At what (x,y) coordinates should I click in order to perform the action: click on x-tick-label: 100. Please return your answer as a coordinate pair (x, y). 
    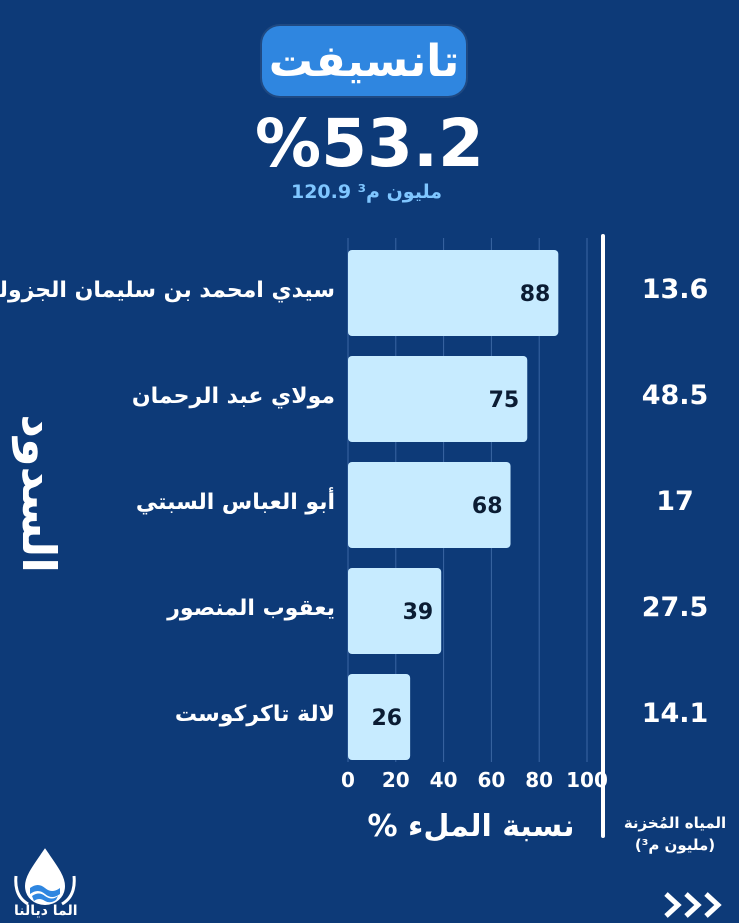
    Looking at the image, I should click on (587, 780).